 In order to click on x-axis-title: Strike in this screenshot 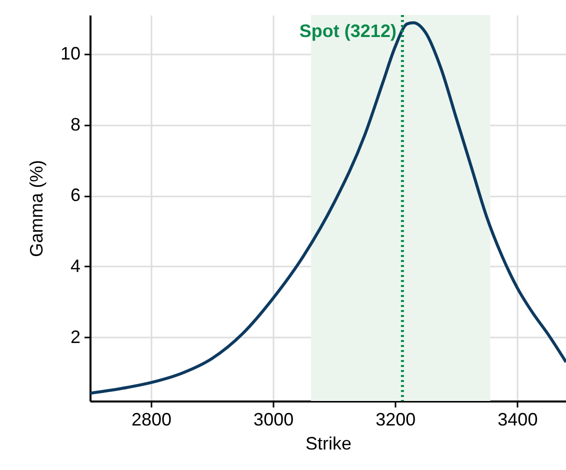, I will do `click(328, 444)`.